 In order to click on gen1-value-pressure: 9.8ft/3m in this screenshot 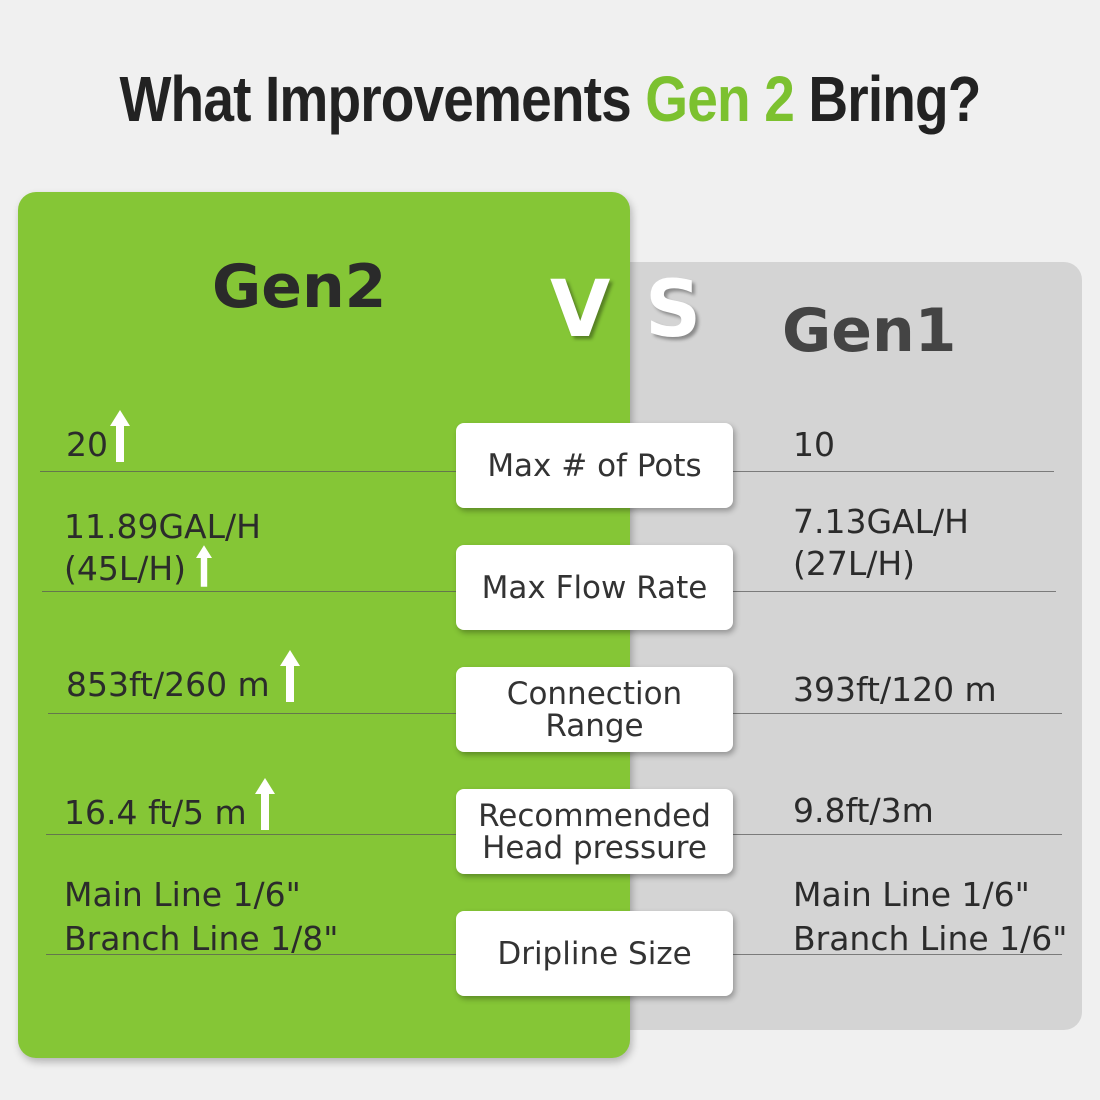, I will do `click(863, 810)`.